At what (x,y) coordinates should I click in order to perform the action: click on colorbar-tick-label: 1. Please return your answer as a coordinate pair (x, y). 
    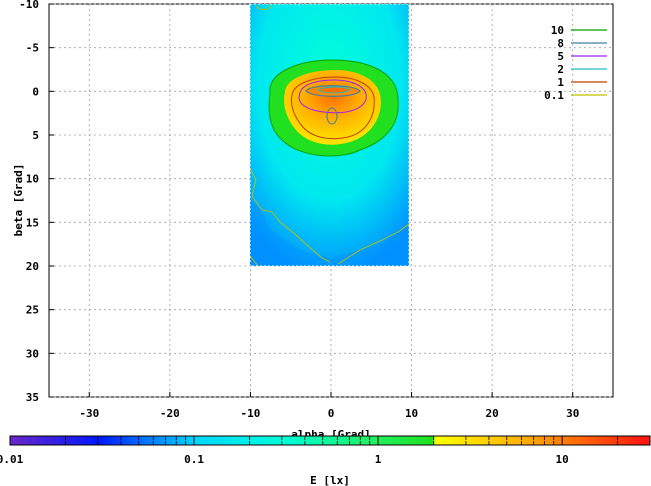
    Looking at the image, I should click on (378, 459).